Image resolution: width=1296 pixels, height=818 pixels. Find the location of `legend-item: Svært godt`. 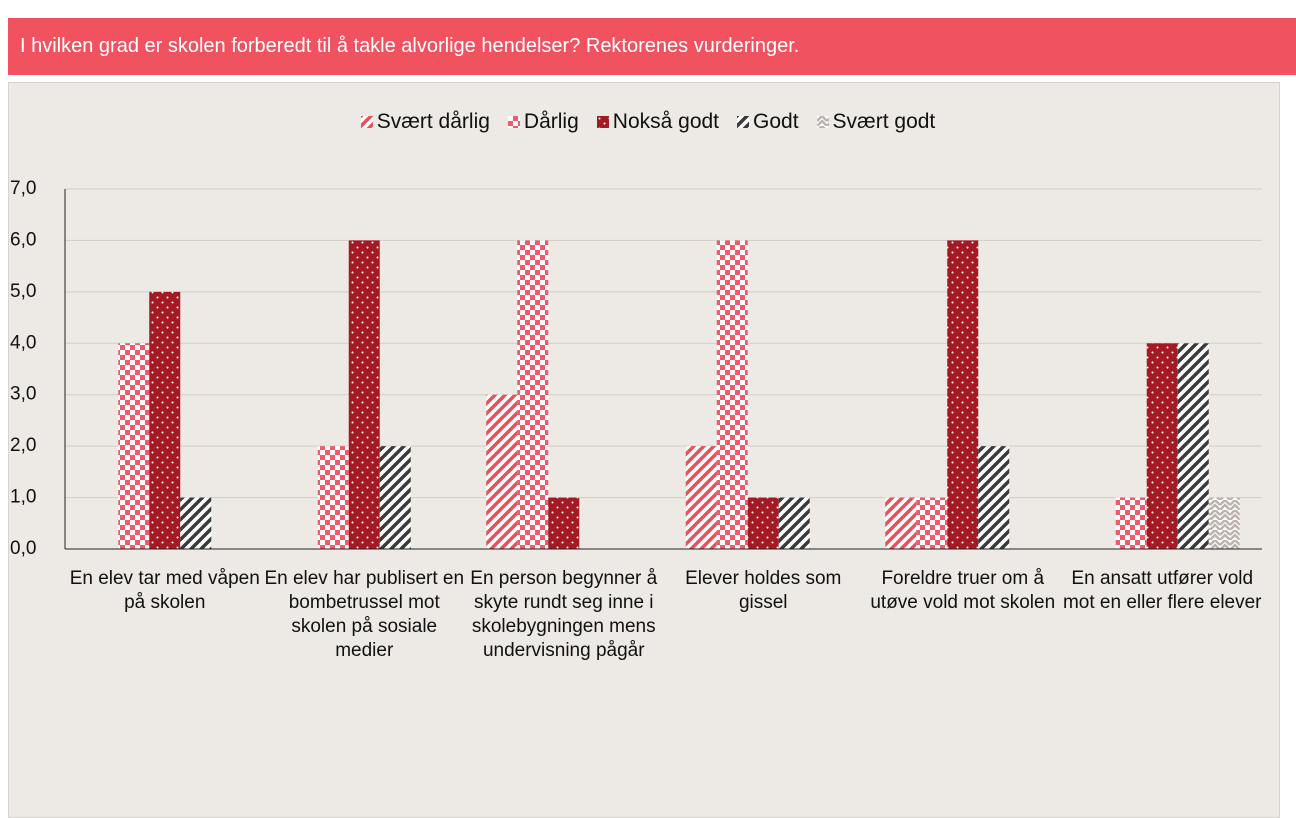

legend-item: Svært godt is located at coordinates (876, 122).